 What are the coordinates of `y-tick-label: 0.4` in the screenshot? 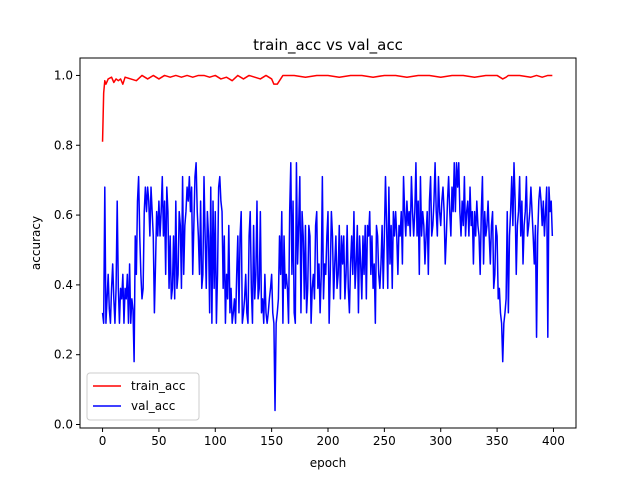 It's located at (63, 285).